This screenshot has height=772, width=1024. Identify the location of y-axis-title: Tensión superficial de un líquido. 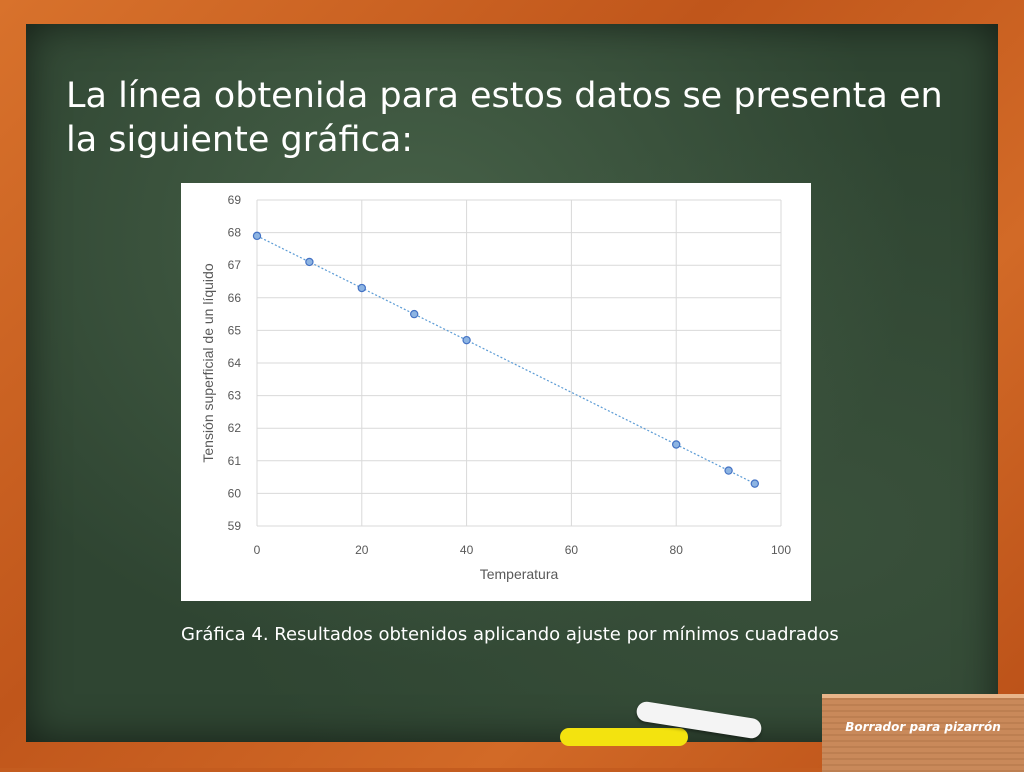
(208, 362).